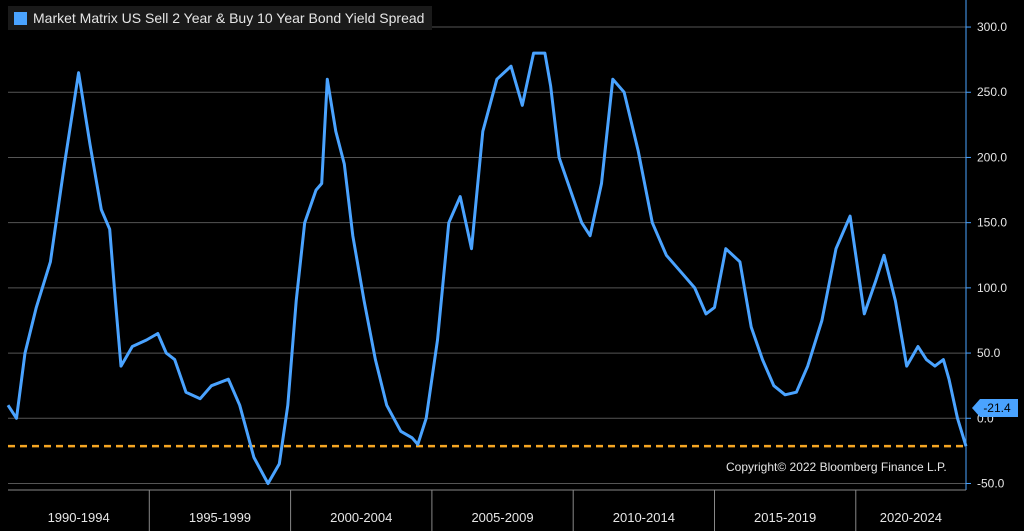 The image size is (1024, 531). I want to click on y-tick-label: 300.0, so click(992, 27).